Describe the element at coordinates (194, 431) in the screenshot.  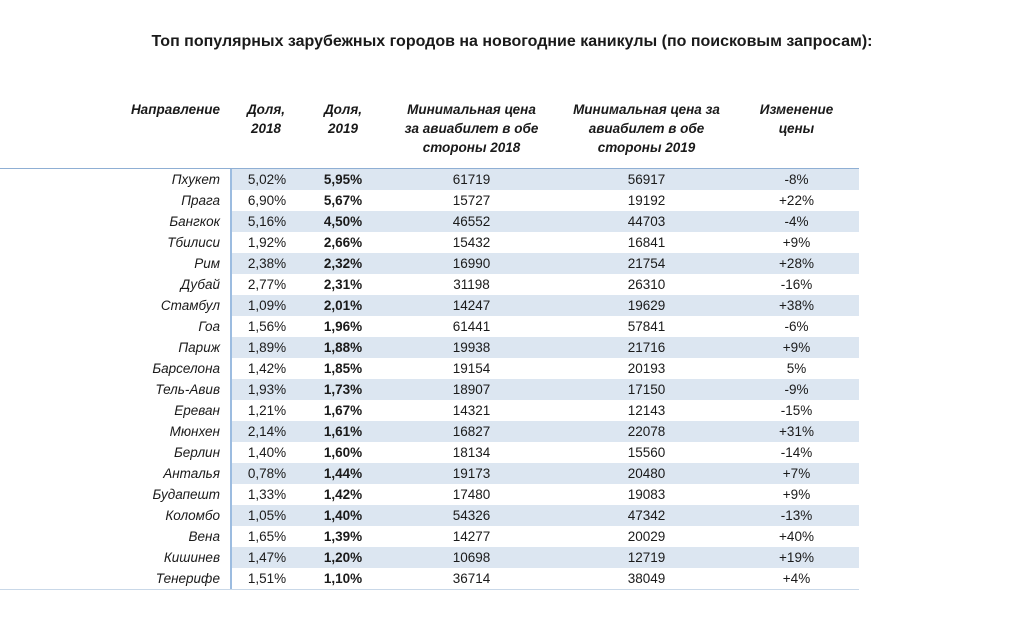
I see `destination-cell: Мюнхен` at that location.